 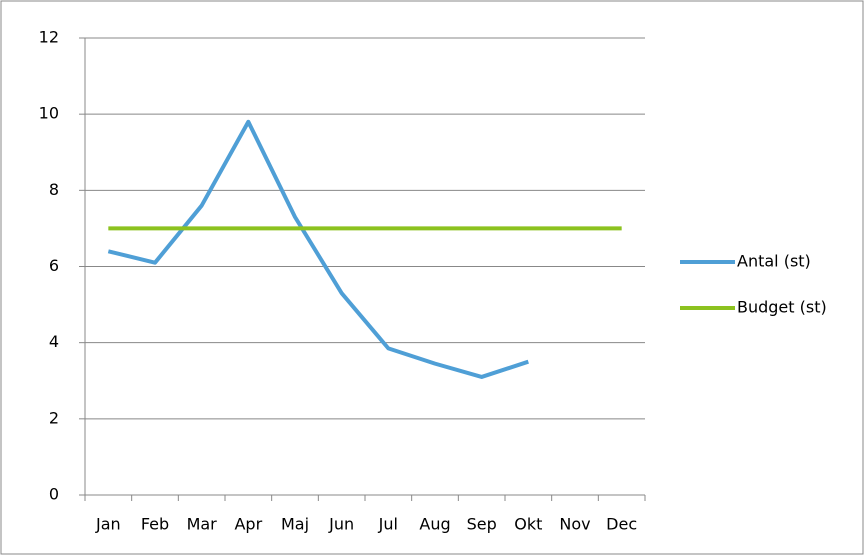 What do you see at coordinates (54, 341) in the screenshot?
I see `y-tick-label: 4` at bounding box center [54, 341].